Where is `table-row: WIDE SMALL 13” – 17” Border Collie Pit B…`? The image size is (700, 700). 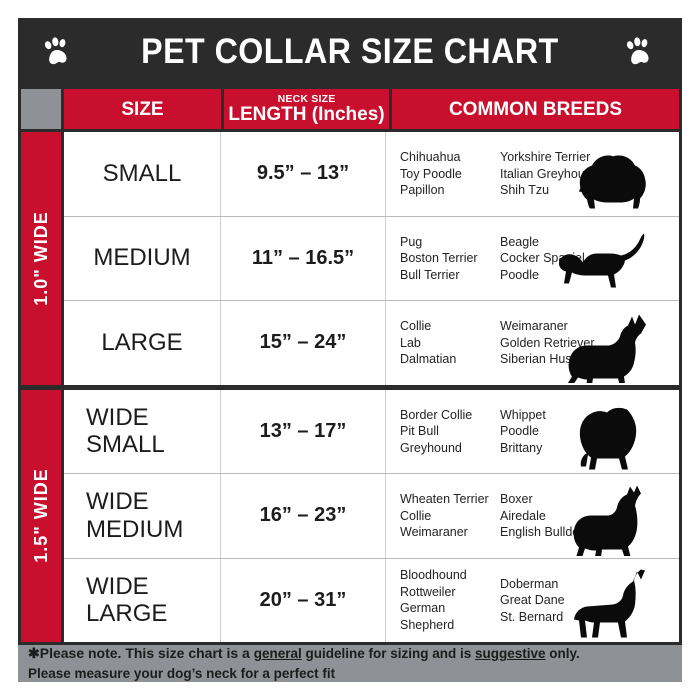
table-row: WIDE SMALL 13” – 17” Border Collie Pit B… is located at coordinates (371, 431).